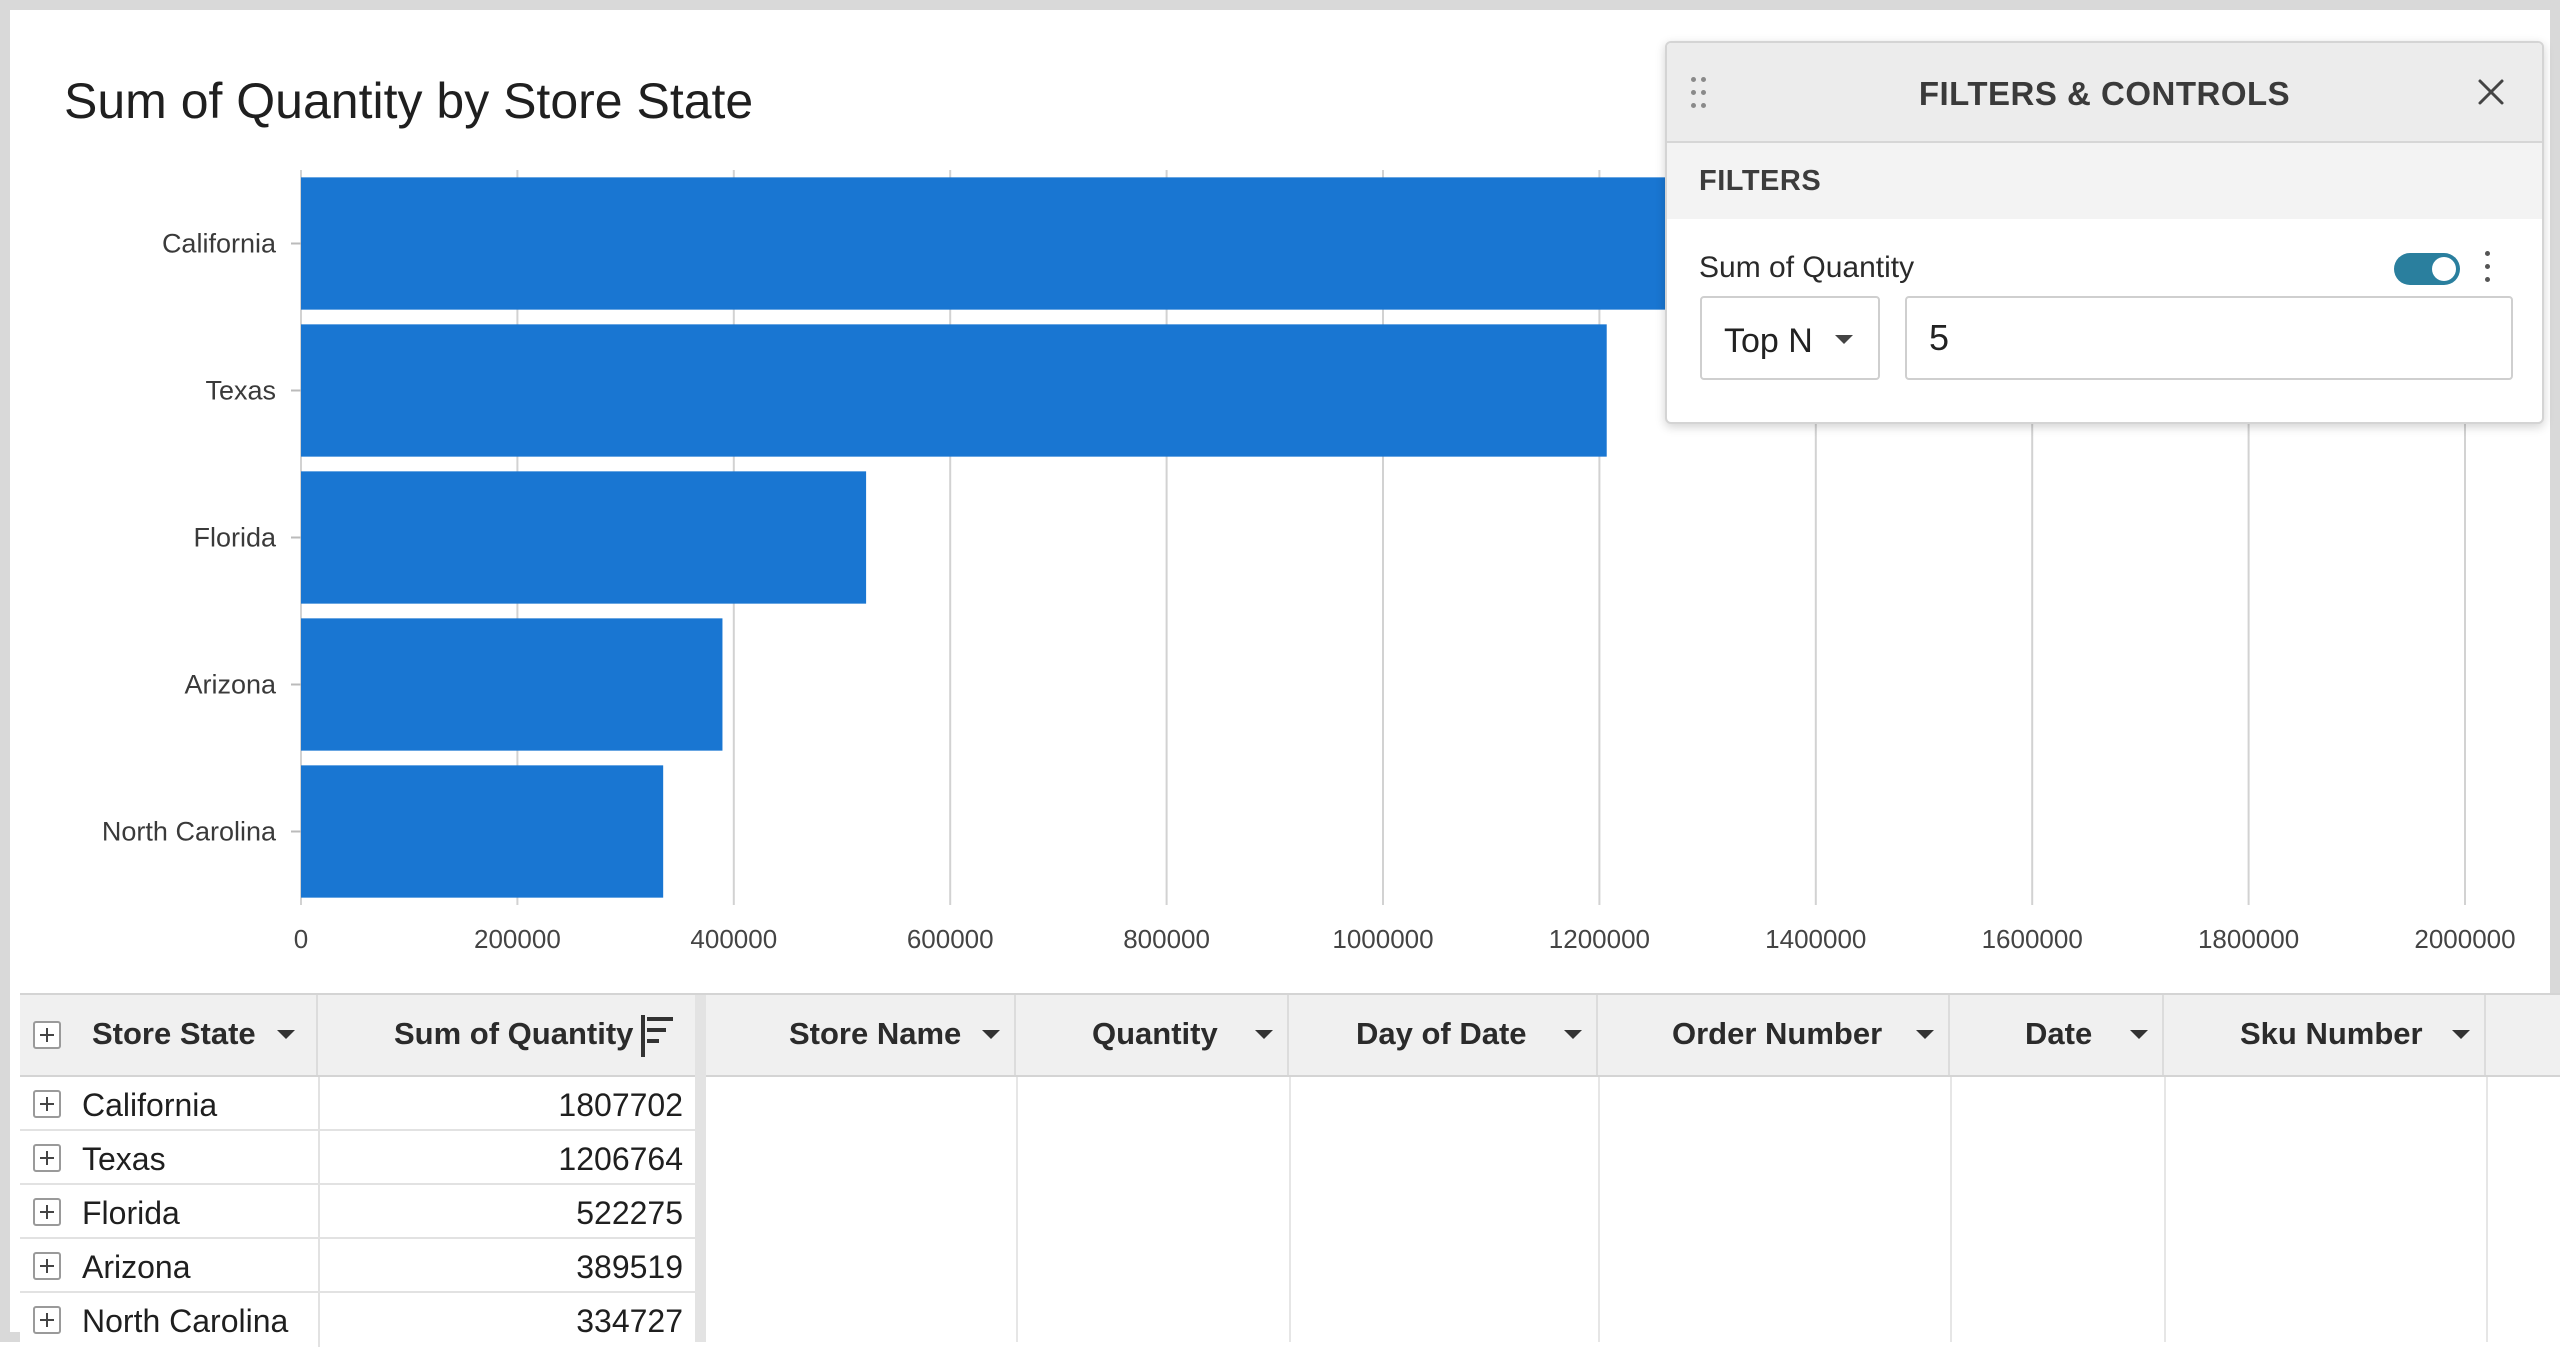  Describe the element at coordinates (517, 939) in the screenshot. I see `x-tick-label: 200000` at that location.